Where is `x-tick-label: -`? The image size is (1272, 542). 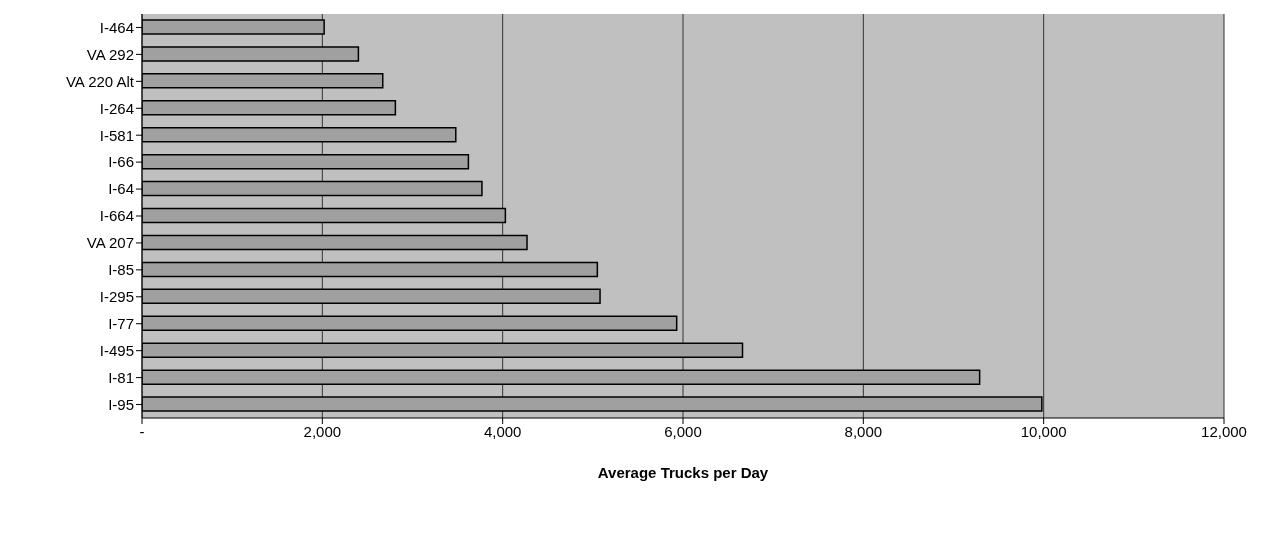 x-tick-label: - is located at coordinates (142, 431).